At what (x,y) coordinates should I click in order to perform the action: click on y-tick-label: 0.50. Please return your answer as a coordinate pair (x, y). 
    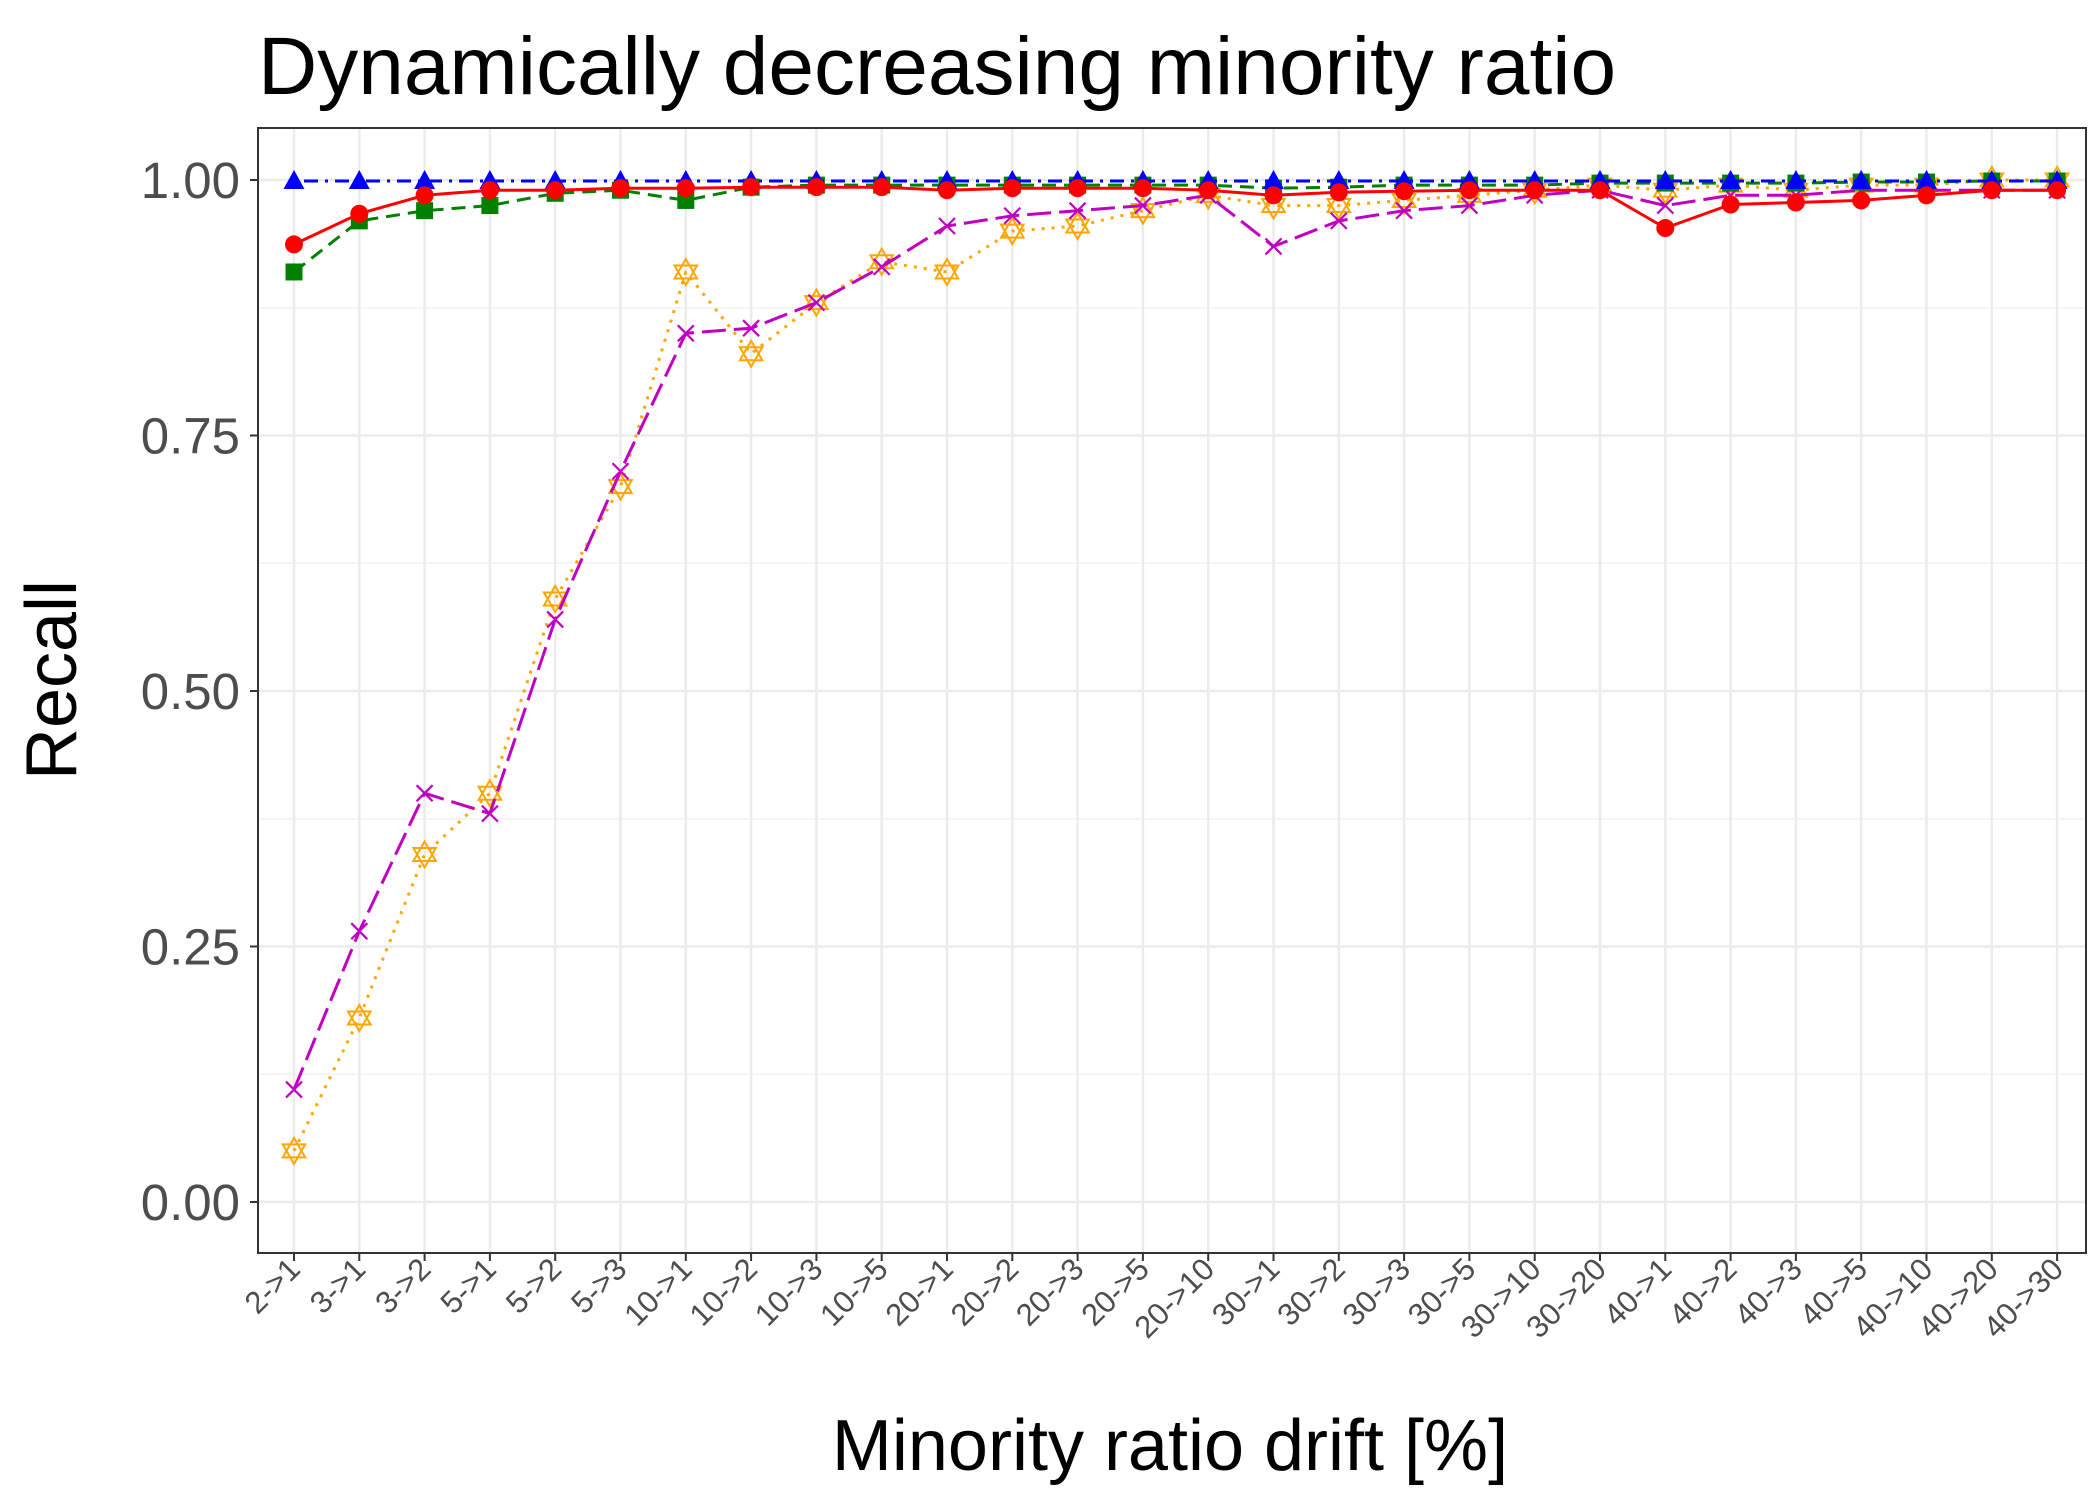
    Looking at the image, I should click on (190, 691).